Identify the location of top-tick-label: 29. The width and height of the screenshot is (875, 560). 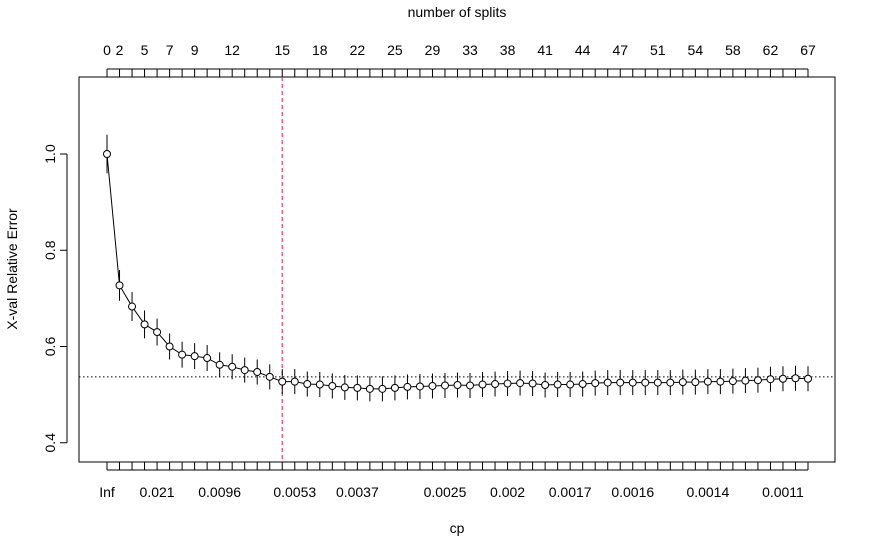
(433, 50).